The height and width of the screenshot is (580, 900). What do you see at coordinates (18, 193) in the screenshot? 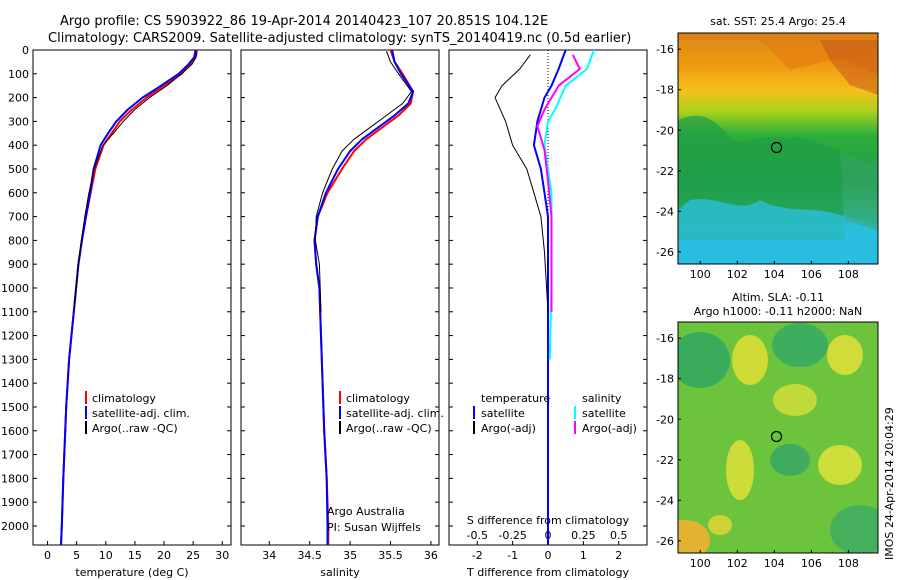
I see `y-tick-label: 600` at bounding box center [18, 193].